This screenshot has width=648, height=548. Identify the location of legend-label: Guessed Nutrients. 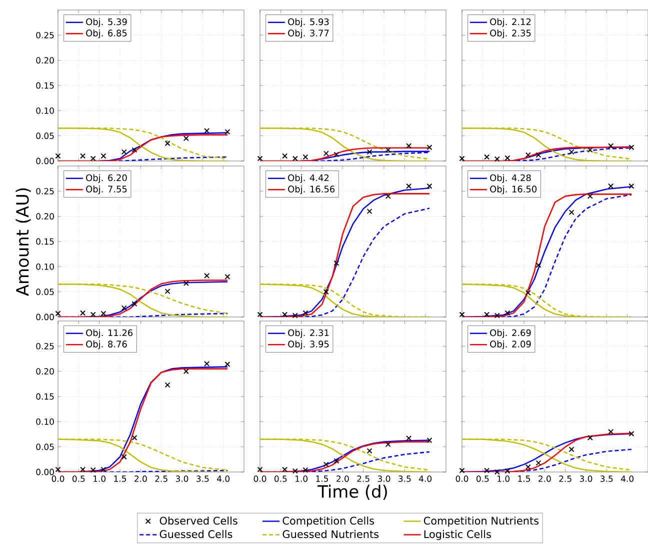
(330, 534).